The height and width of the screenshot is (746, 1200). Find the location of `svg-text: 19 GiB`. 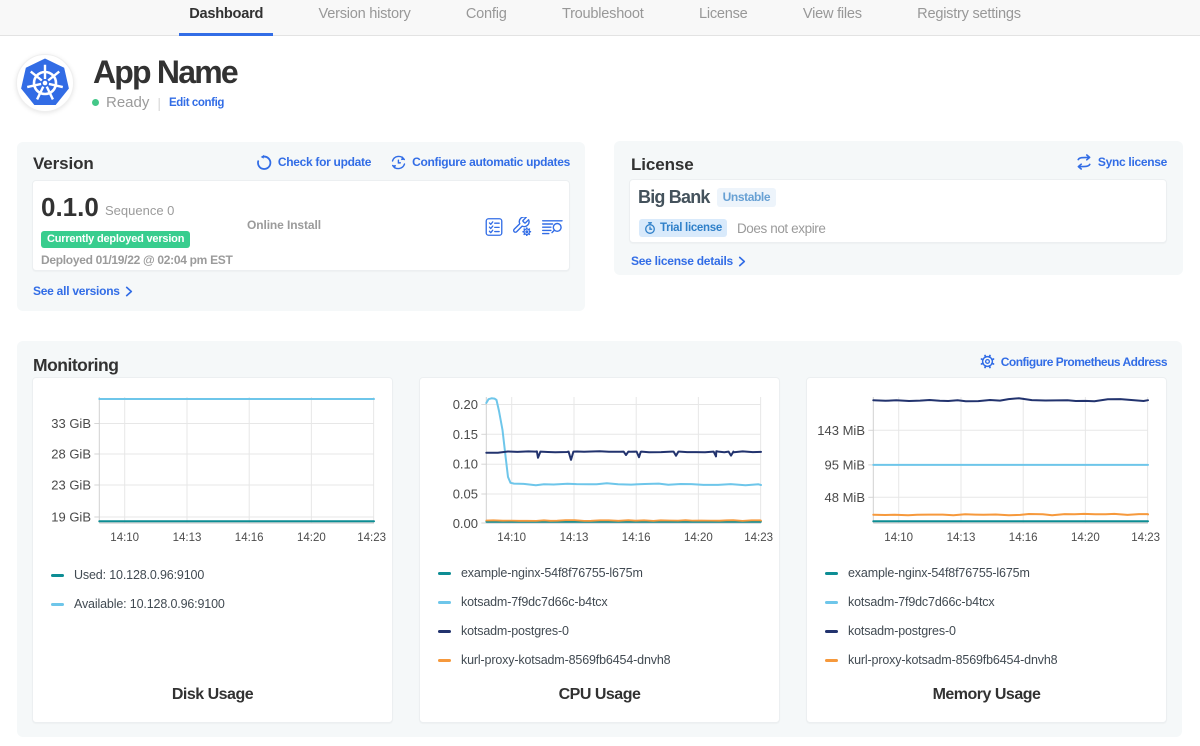

svg-text: 19 GiB is located at coordinates (71, 517).